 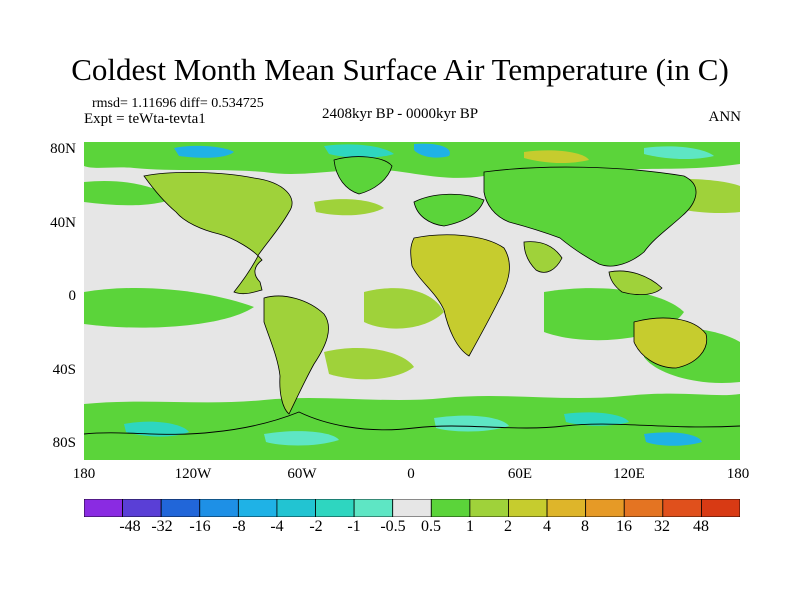 I want to click on legend-label-1: -32, so click(x=162, y=526).